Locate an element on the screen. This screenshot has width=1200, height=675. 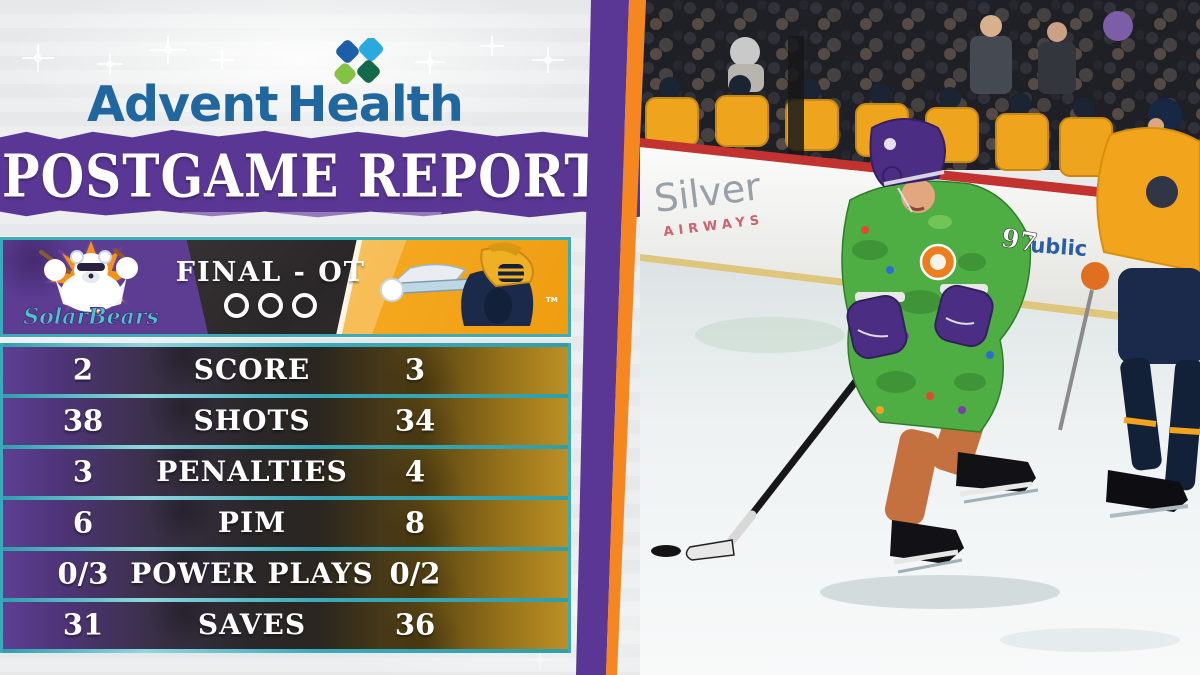
home-value: 38 is located at coordinates (83, 420).